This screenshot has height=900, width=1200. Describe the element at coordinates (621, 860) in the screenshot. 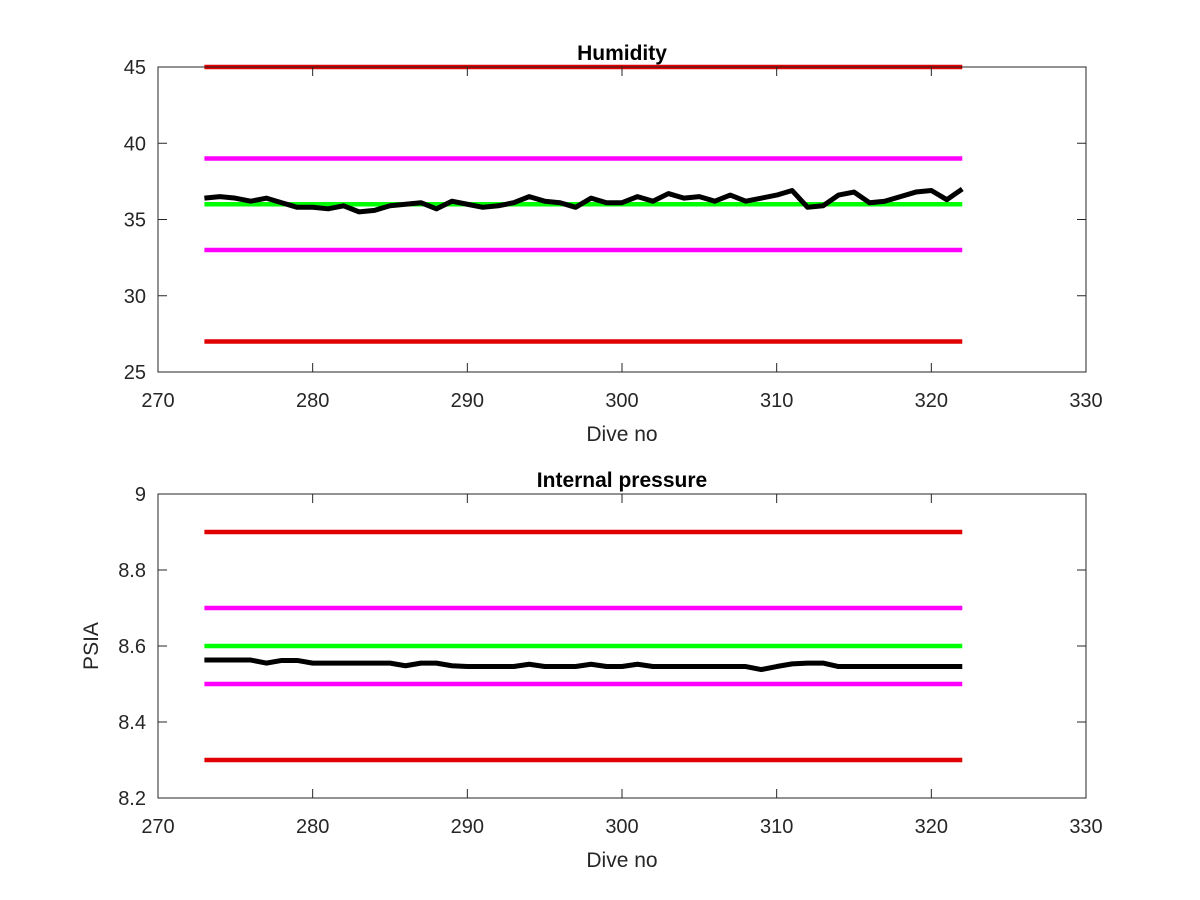

I see `chart-1-x-axis-label: Dive no` at that location.